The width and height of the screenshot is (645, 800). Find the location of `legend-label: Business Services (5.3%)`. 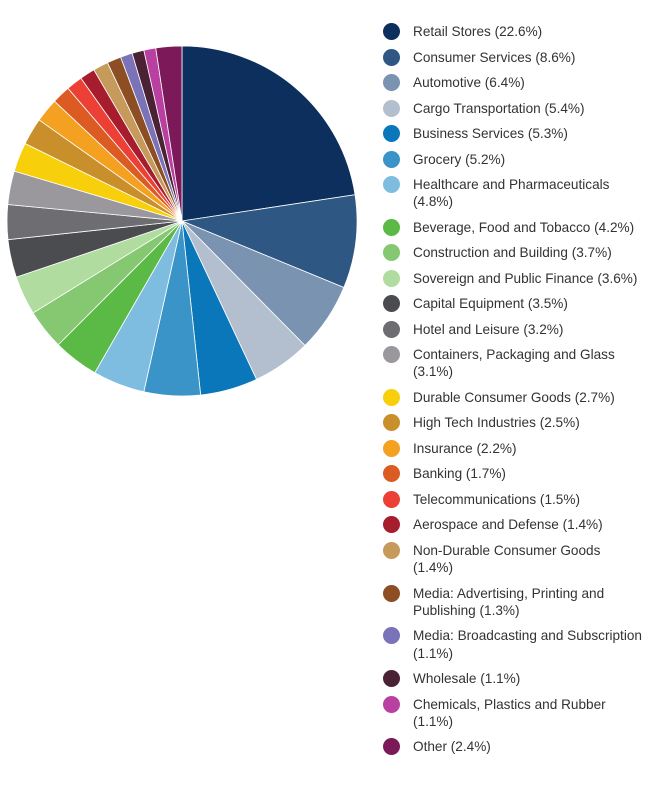

legend-label: Business Services (5.3%) is located at coordinates (490, 133).